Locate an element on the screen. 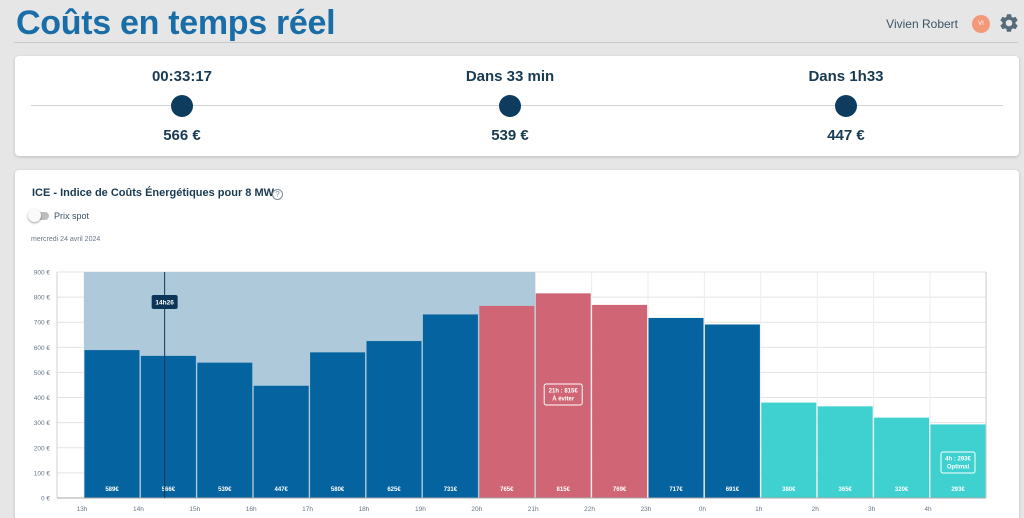 The height and width of the screenshot is (518, 1024). spot-price-toggle is located at coordinates (38, 215).